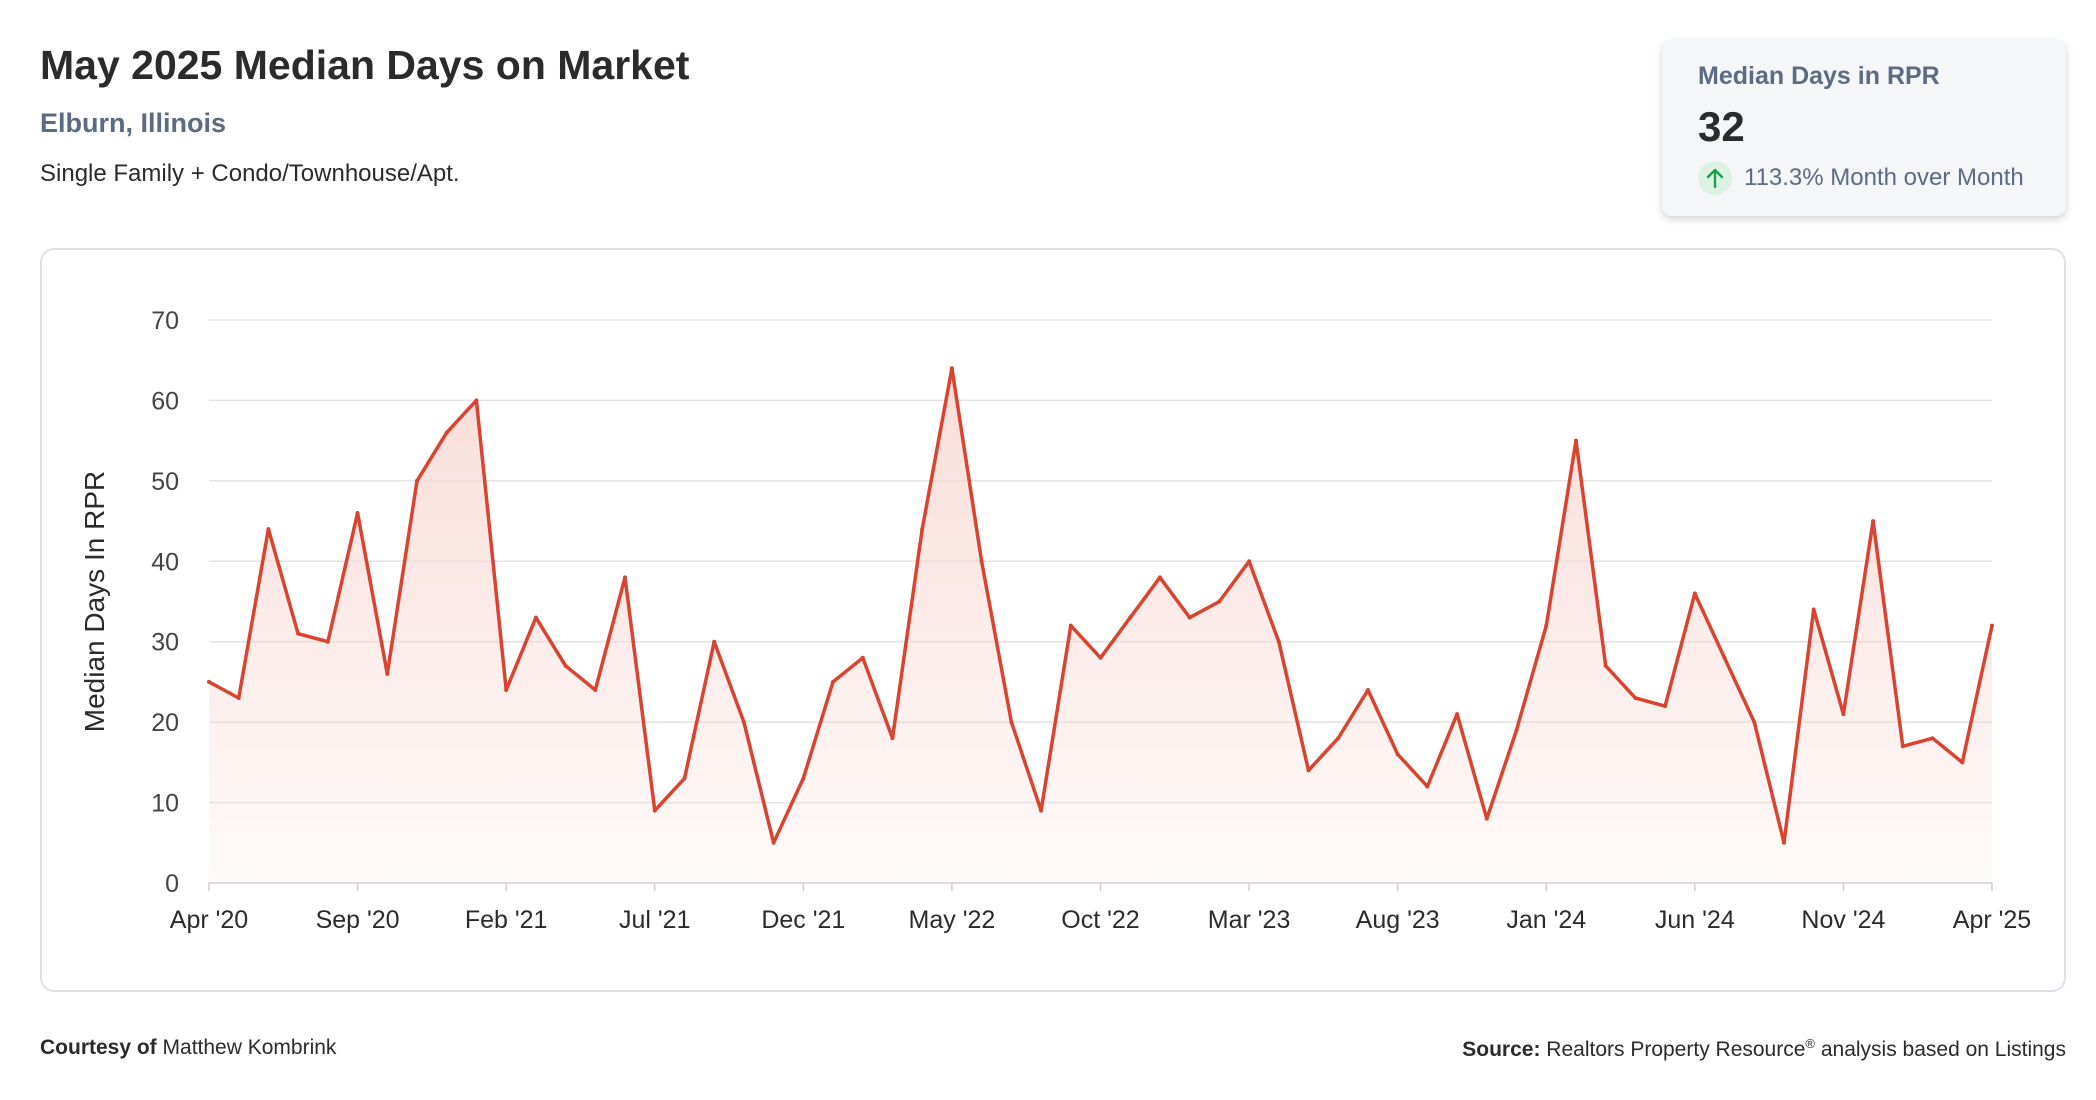 This screenshot has width=2096, height=1100. I want to click on x-tick-label: Jan '24, so click(1546, 920).